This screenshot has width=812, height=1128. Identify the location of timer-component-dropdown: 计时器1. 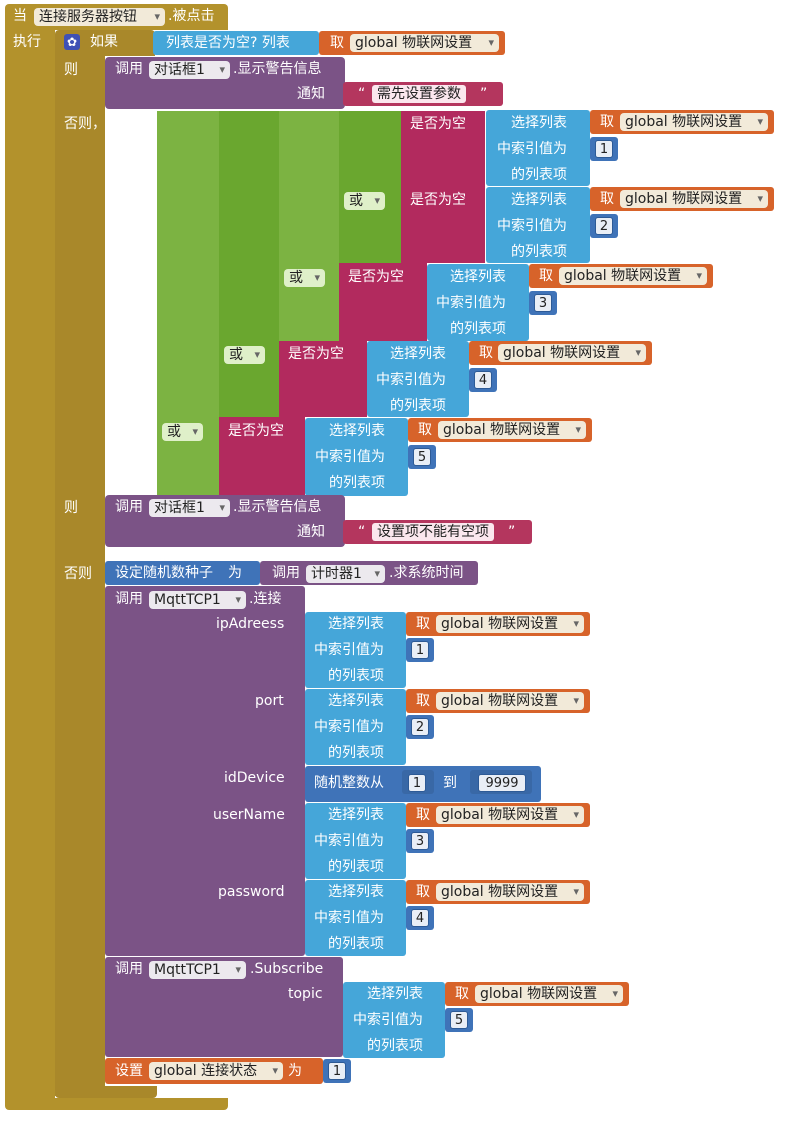
(345, 574).